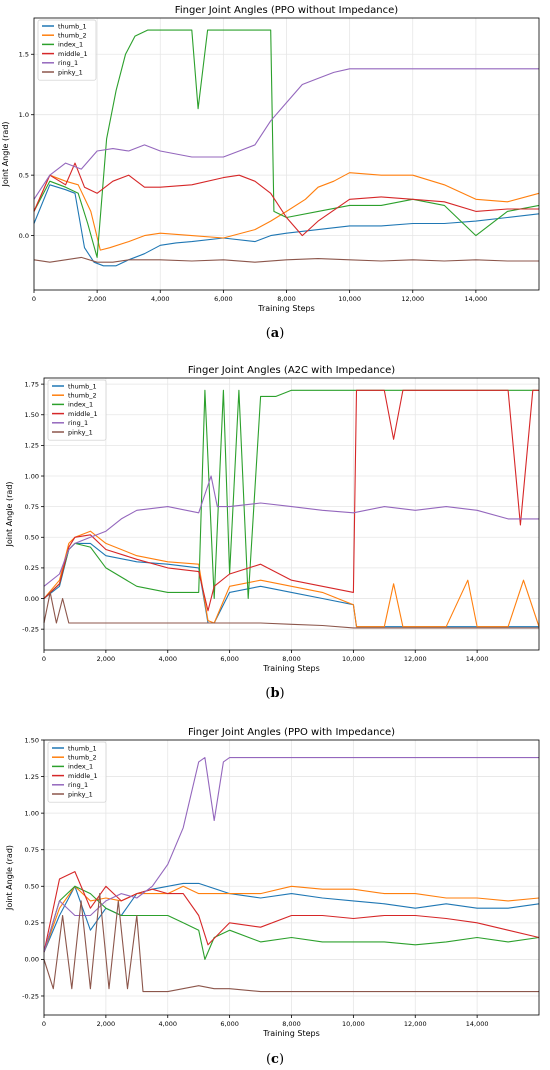  Describe the element at coordinates (24, 236) in the screenshot. I see `y-tick-label: 0.0` at that location.